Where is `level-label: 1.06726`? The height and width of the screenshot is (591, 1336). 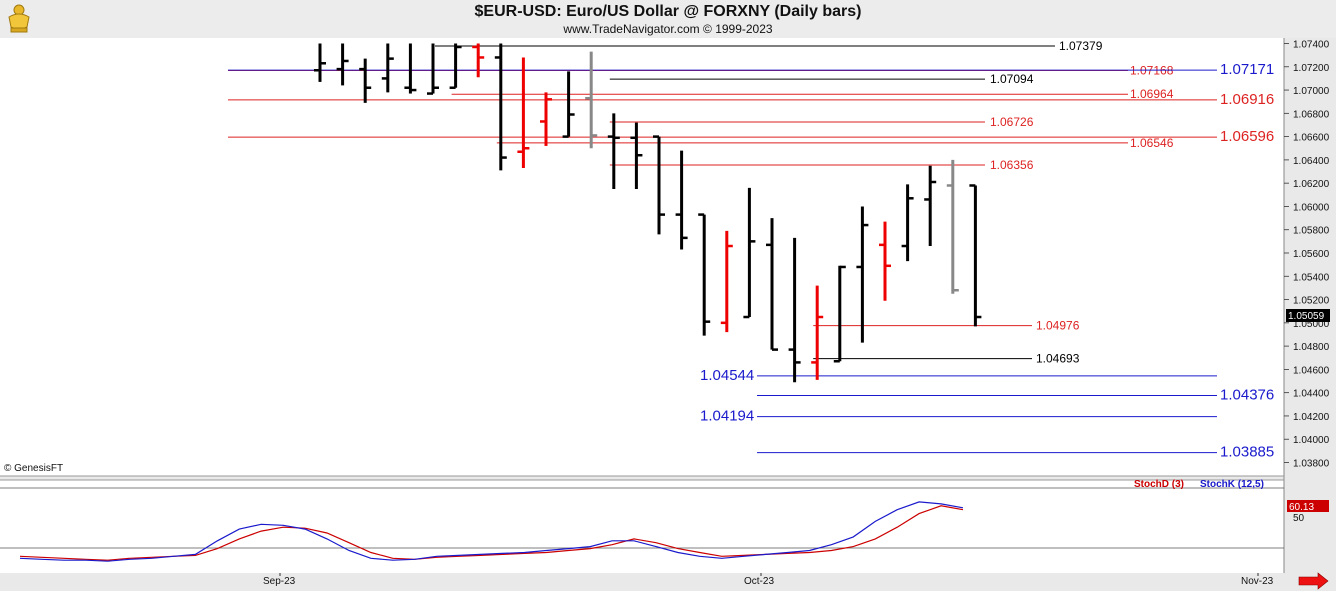
level-label: 1.06726 is located at coordinates (1012, 122).